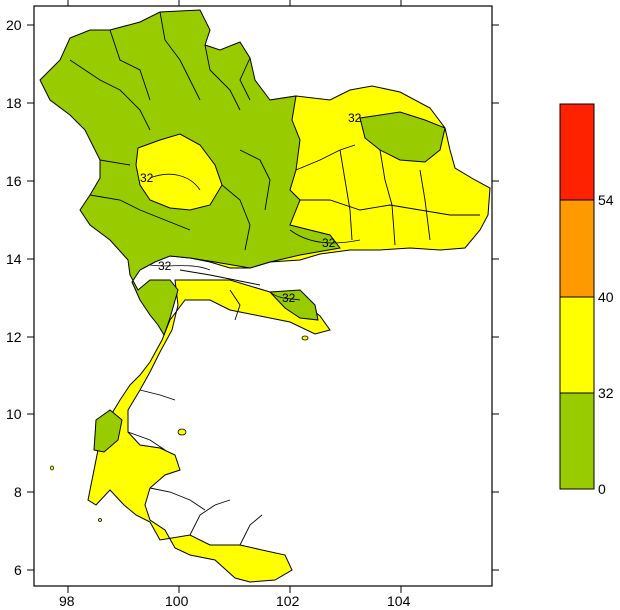 This screenshot has height=610, width=620. Describe the element at coordinates (577, 441) in the screenshot. I see `legend-bin-green` at that location.